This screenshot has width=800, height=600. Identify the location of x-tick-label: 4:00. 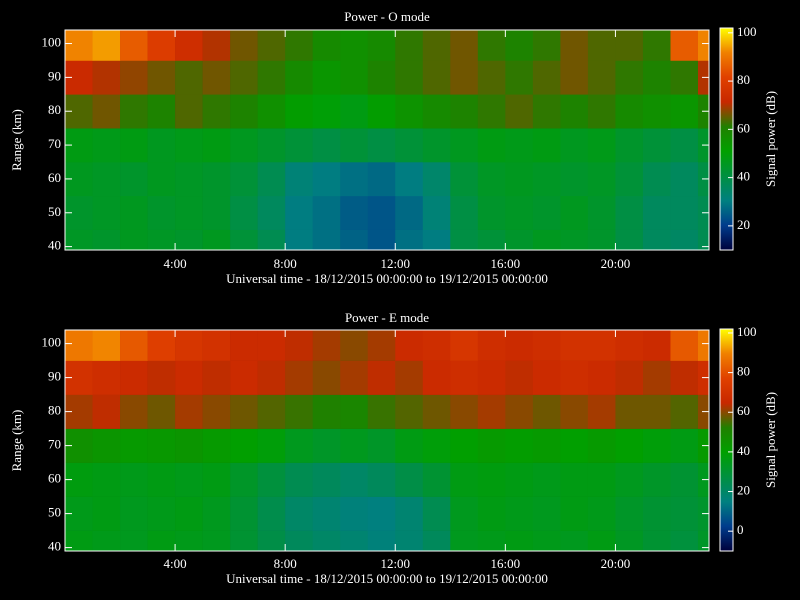
(175, 563).